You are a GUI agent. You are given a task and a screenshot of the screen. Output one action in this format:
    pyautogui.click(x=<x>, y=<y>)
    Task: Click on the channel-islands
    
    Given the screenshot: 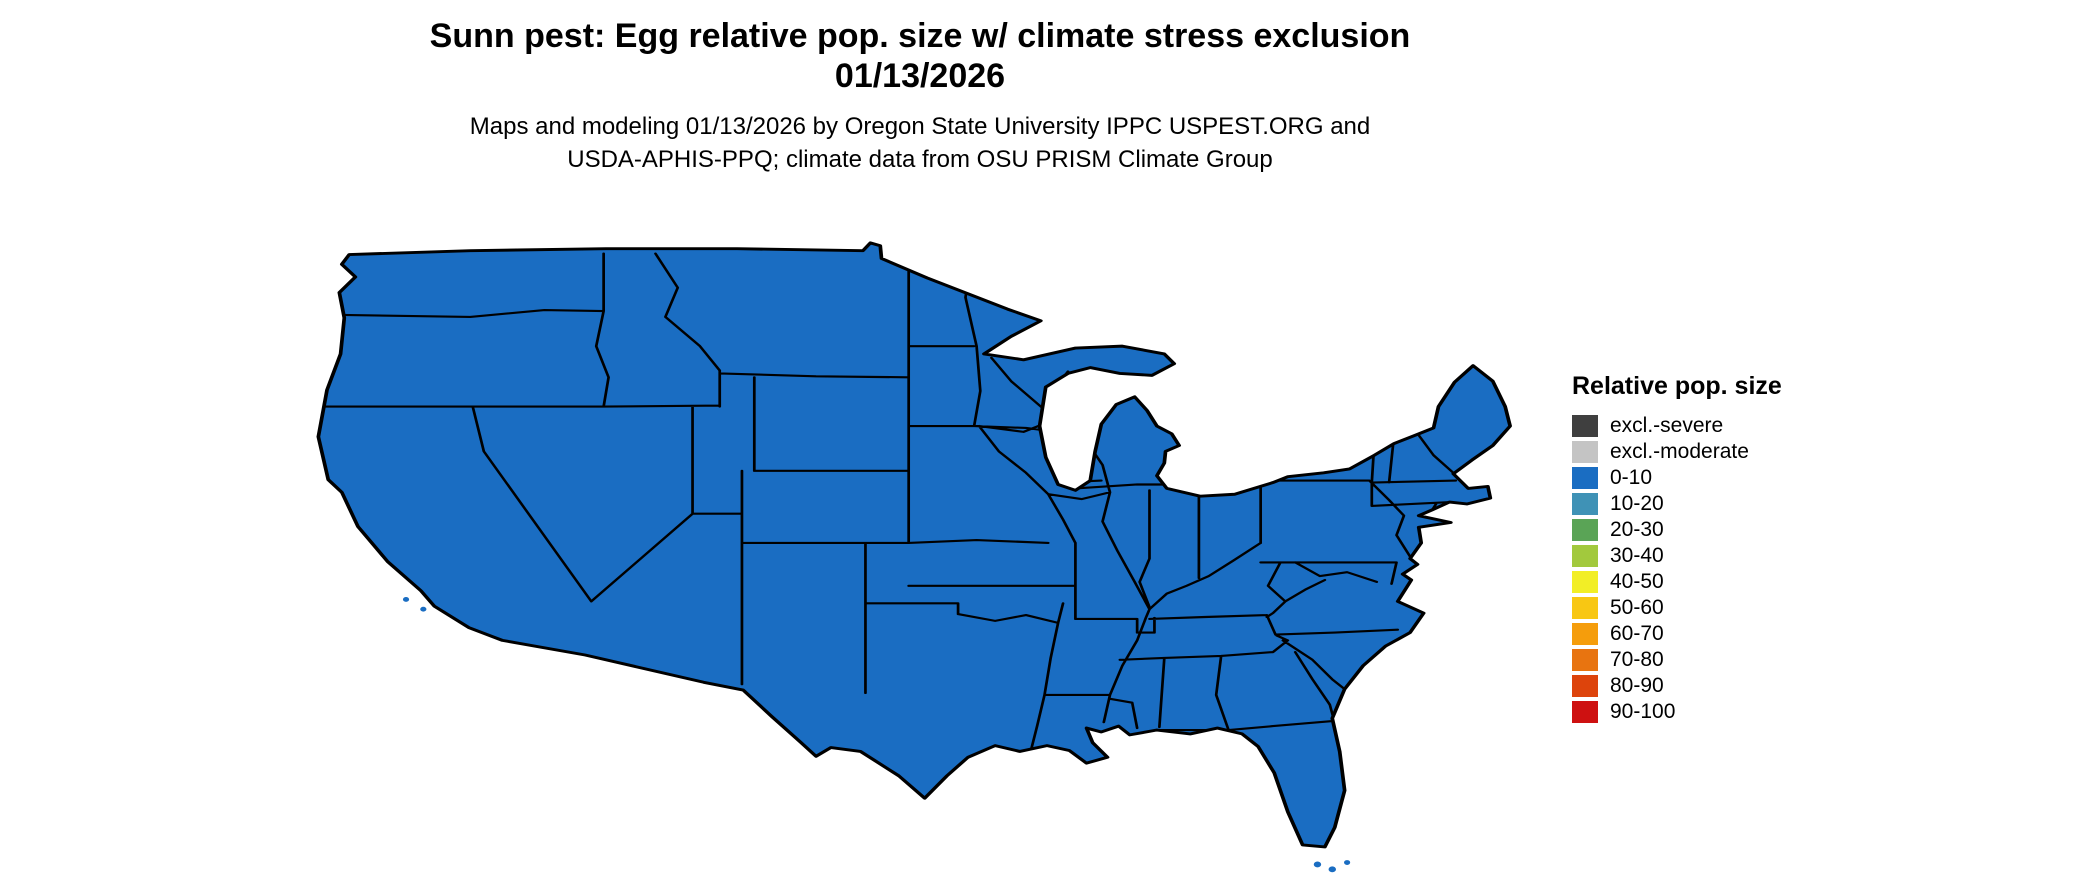 What is the action you would take?
    pyautogui.click(x=414, y=604)
    